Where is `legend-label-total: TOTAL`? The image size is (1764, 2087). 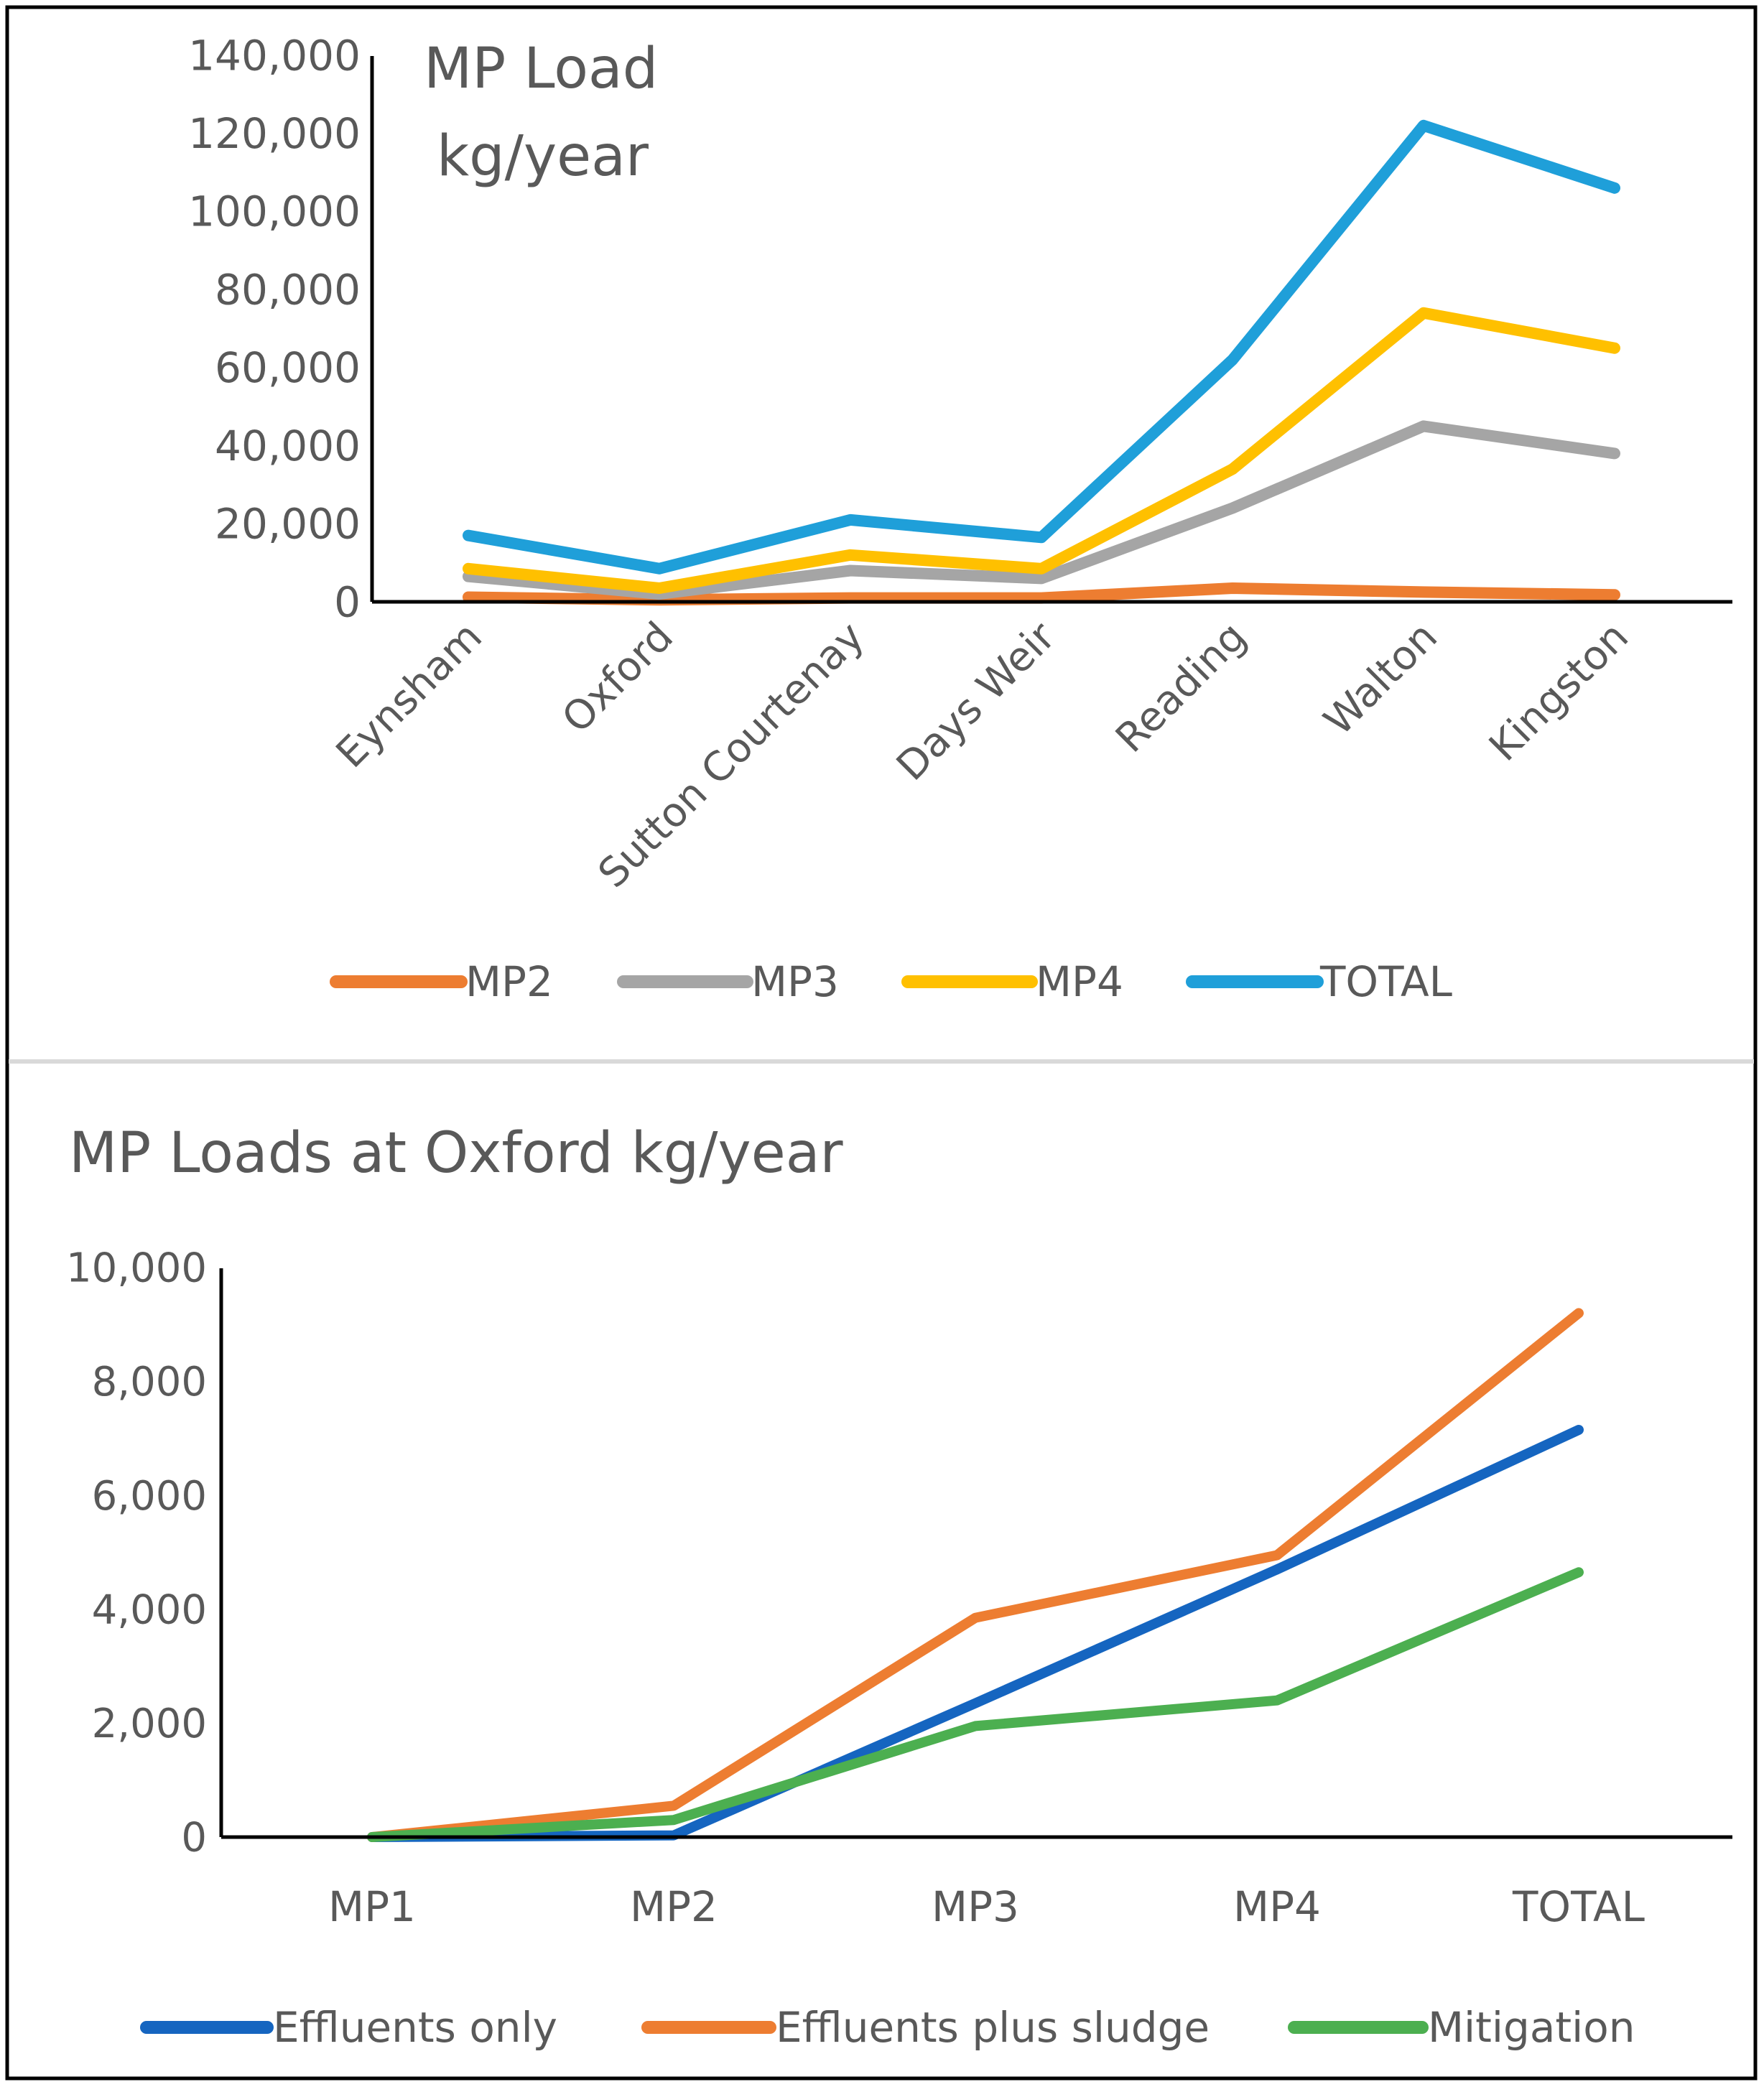
legend-label-total: TOTAL is located at coordinates (1385, 981).